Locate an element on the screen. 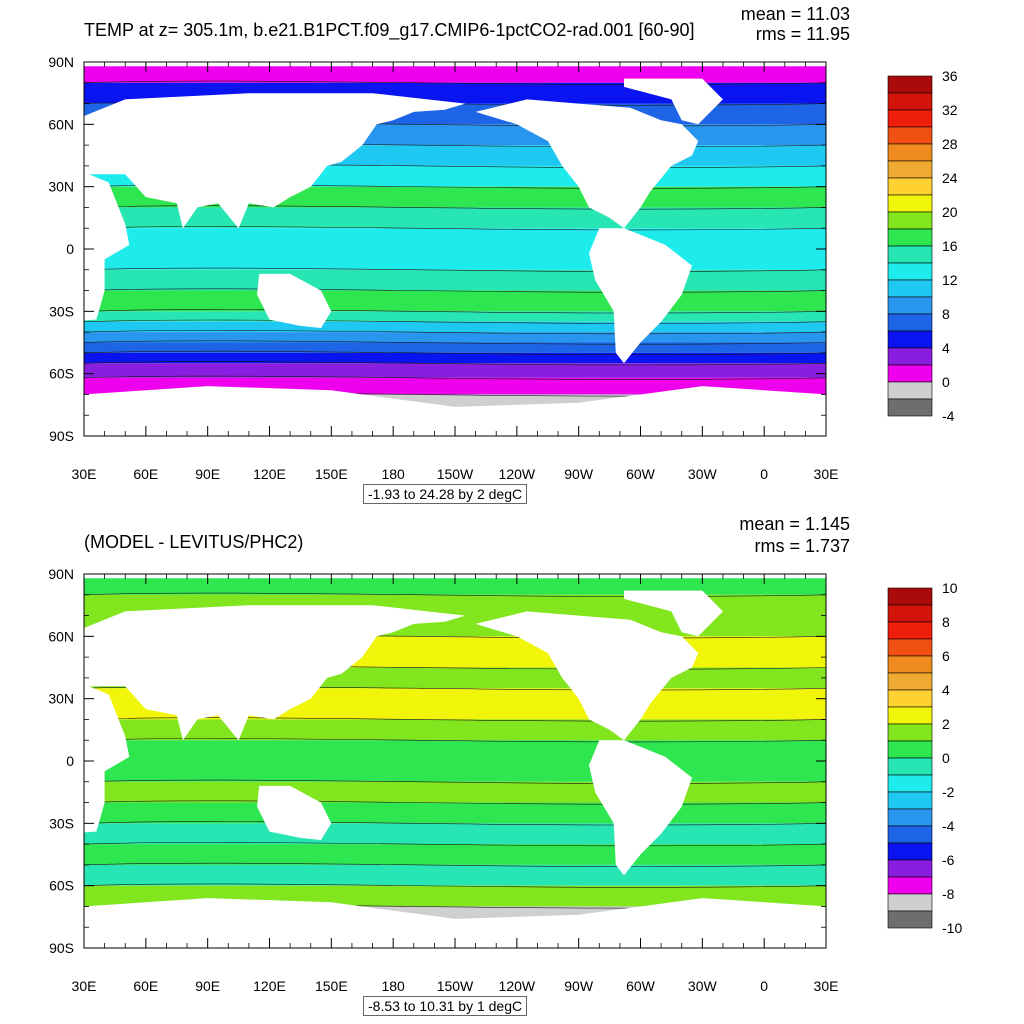 Image resolution: width=1024 pixels, height=1024 pixels. anomaly-land-greenland is located at coordinates (673, 613).